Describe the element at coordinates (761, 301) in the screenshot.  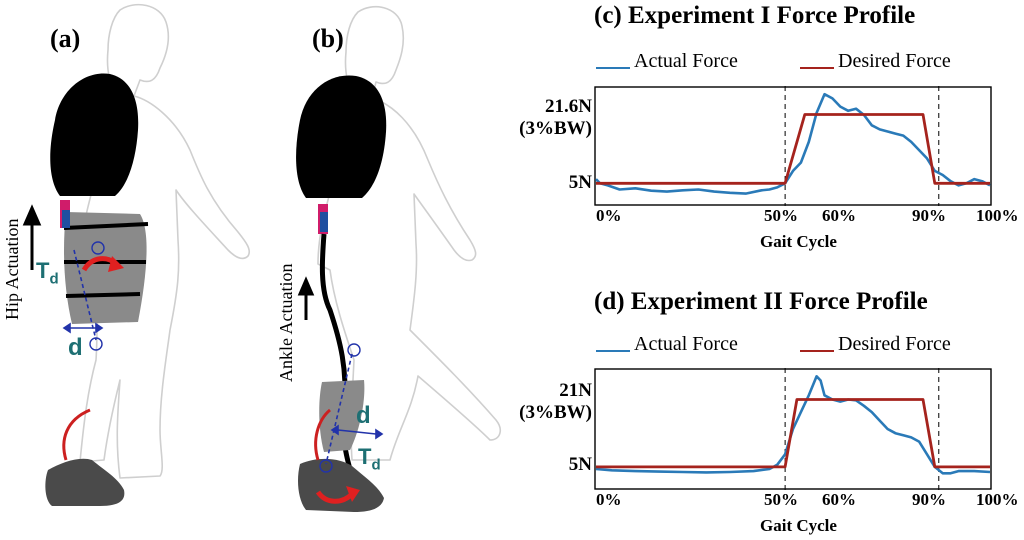
I see `chart-d-title: (d) Experiment II Force Profile` at that location.